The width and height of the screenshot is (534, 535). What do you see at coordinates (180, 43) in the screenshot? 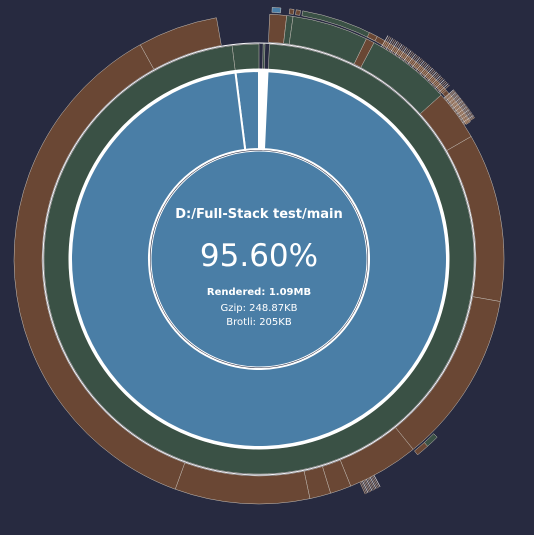
I see `level-3-segment` at bounding box center [180, 43].